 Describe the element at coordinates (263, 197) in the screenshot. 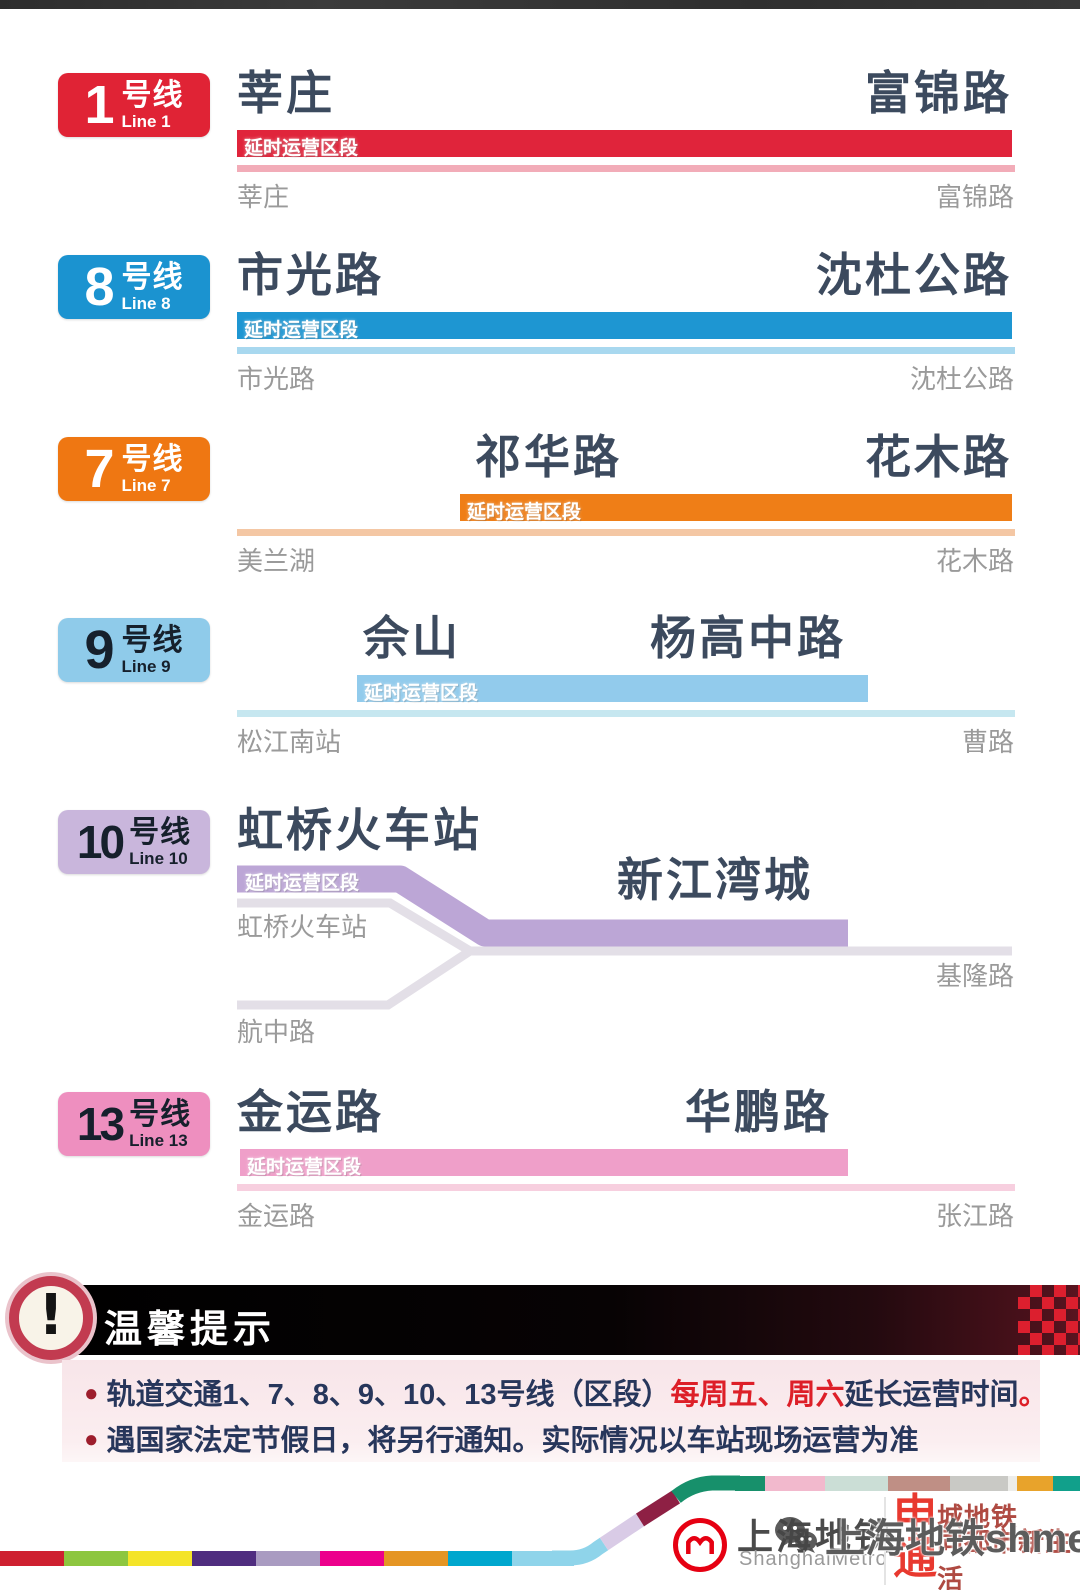

I see `station-label-start: 莘庄` at that location.